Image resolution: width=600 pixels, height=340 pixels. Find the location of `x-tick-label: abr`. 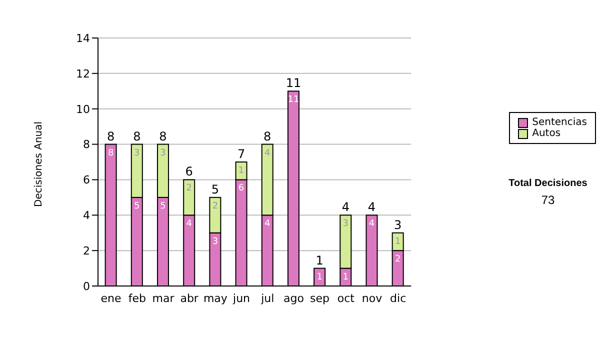

x-tick-label: abr is located at coordinates (189, 298).